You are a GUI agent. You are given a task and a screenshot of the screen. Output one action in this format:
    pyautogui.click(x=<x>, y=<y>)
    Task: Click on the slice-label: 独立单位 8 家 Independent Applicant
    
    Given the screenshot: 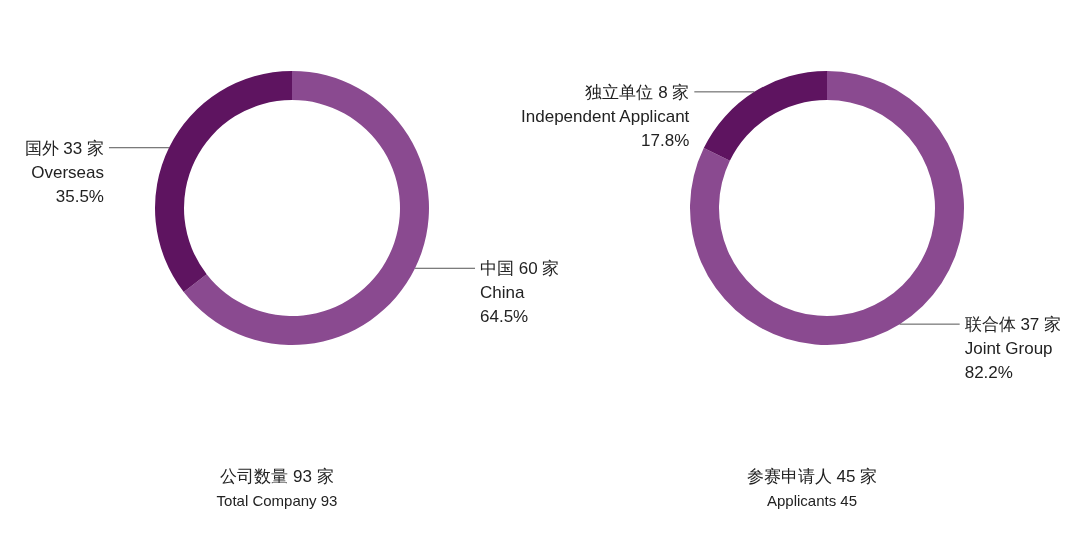 What is the action you would take?
    pyautogui.click(x=605, y=104)
    